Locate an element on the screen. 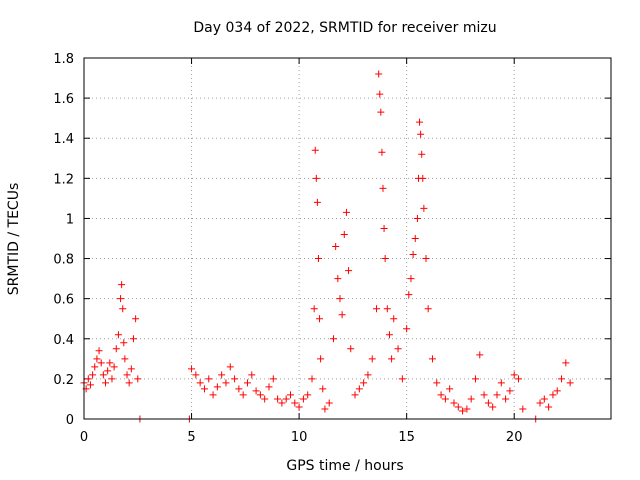 Image resolution: width=640 pixels, height=480 pixels. y-tick-label: 1.8 is located at coordinates (63, 59).